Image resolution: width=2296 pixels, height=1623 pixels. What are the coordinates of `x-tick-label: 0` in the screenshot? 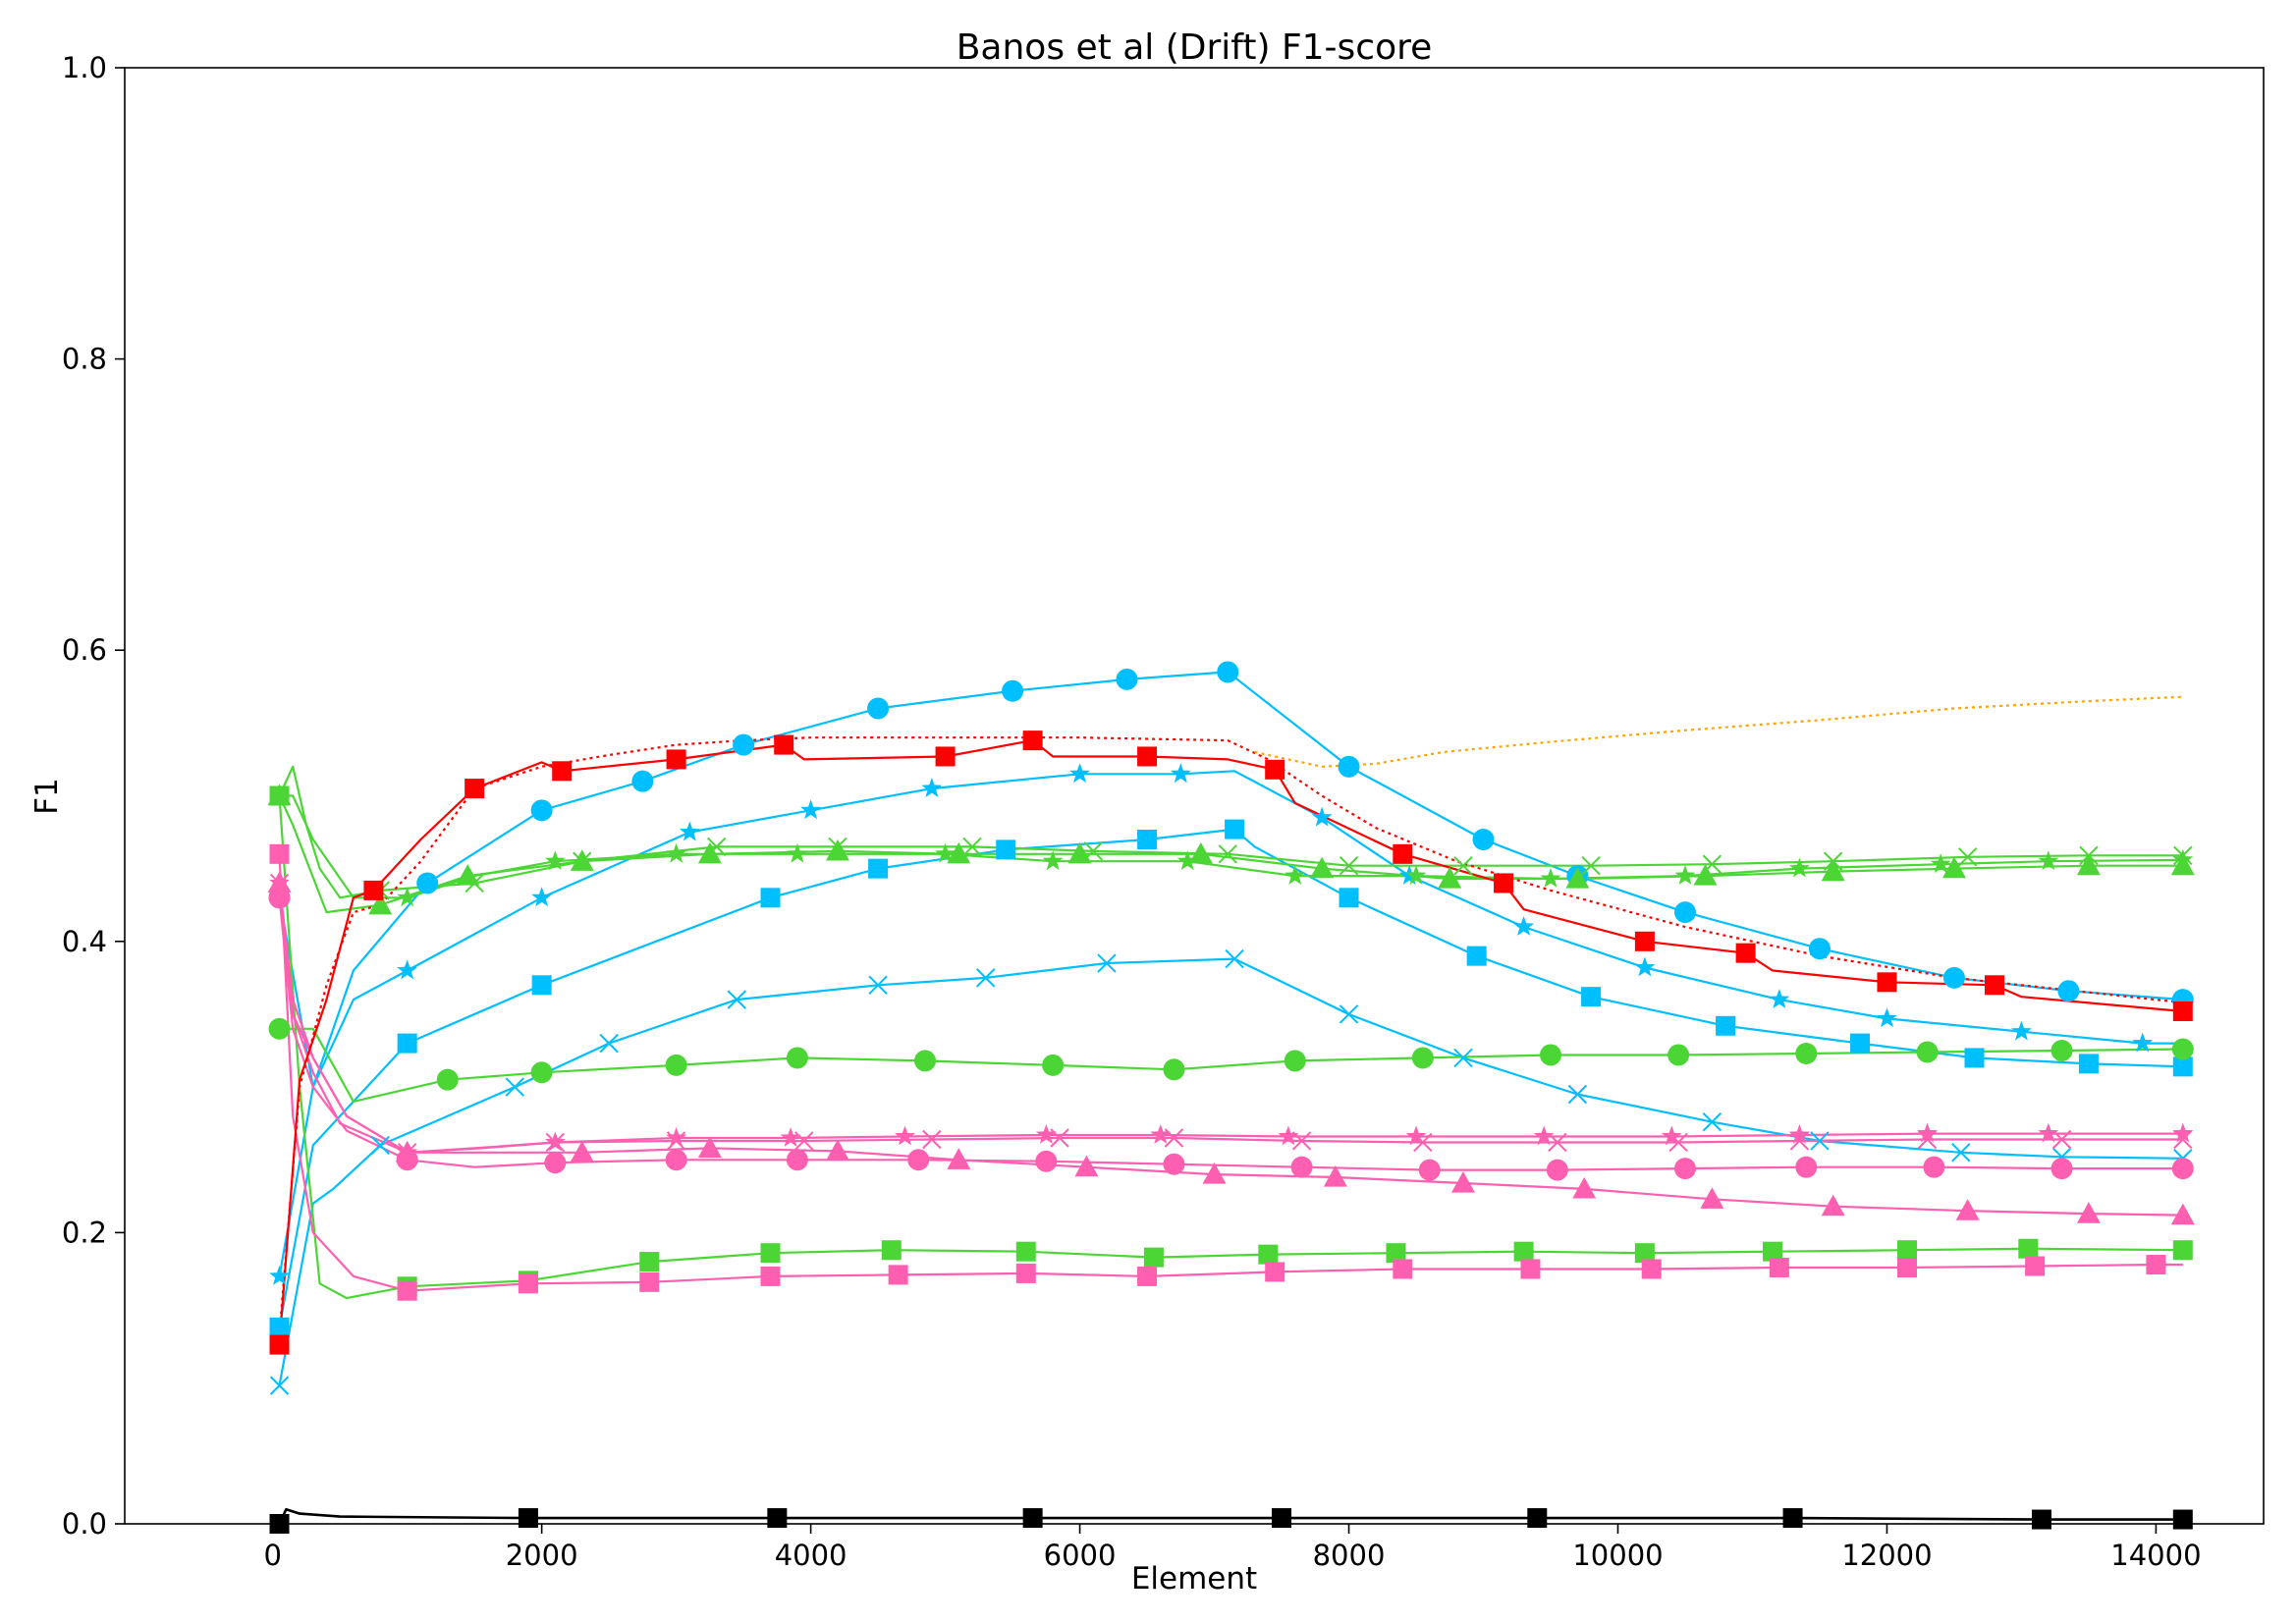 It's located at (272, 1555).